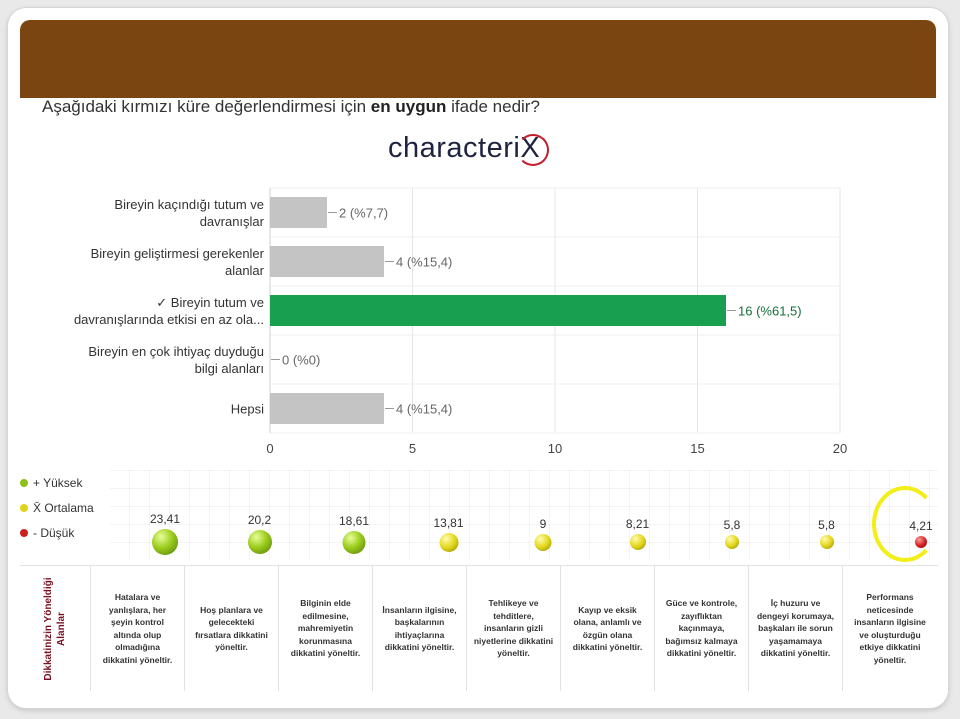 This screenshot has width=960, height=719. What do you see at coordinates (210, 302) in the screenshot?
I see `category-label: ✓ Bireyin tutum ve` at bounding box center [210, 302].